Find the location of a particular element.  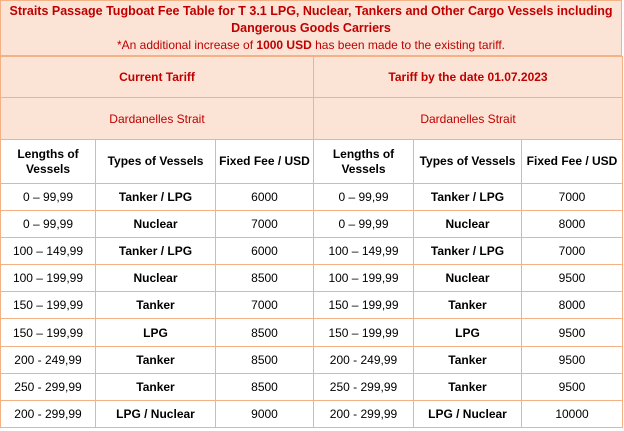

table-row: 100 – 199,99 Nuclear 9500 is located at coordinates (468, 278).